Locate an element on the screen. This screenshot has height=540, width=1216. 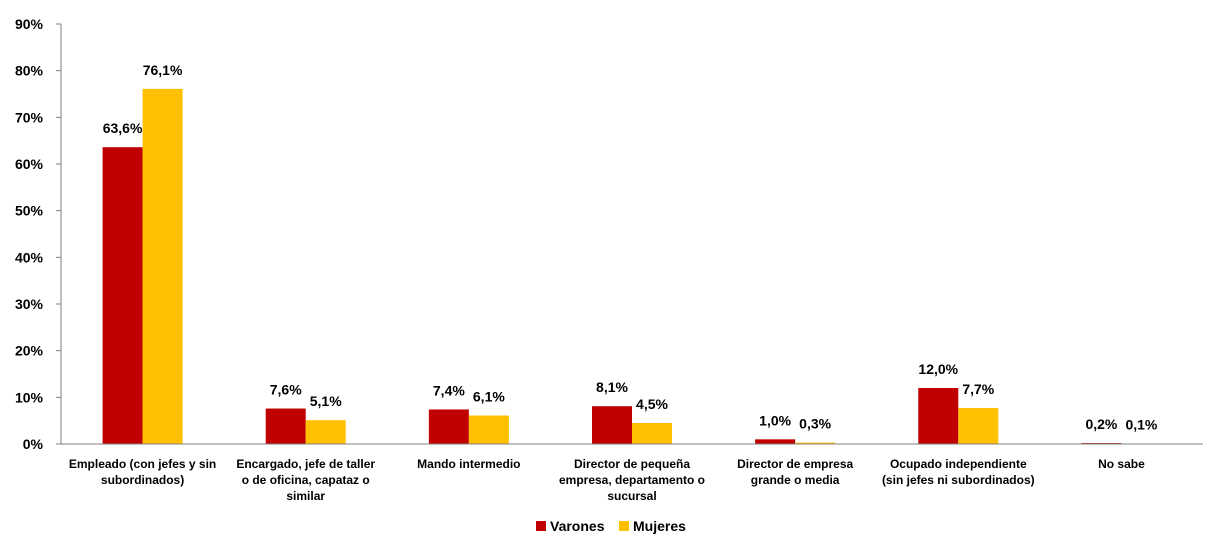
legend-swatch-mujeres is located at coordinates (624, 526).